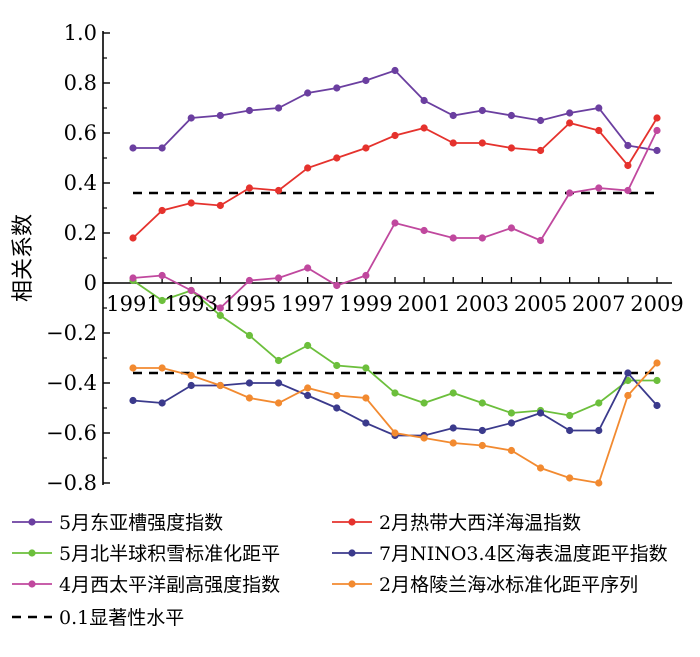 The height and width of the screenshot is (657, 700). What do you see at coordinates (146, 585) in the screenshot?
I see `legend-item: 4月西太平洋副高强度指数` at bounding box center [146, 585].